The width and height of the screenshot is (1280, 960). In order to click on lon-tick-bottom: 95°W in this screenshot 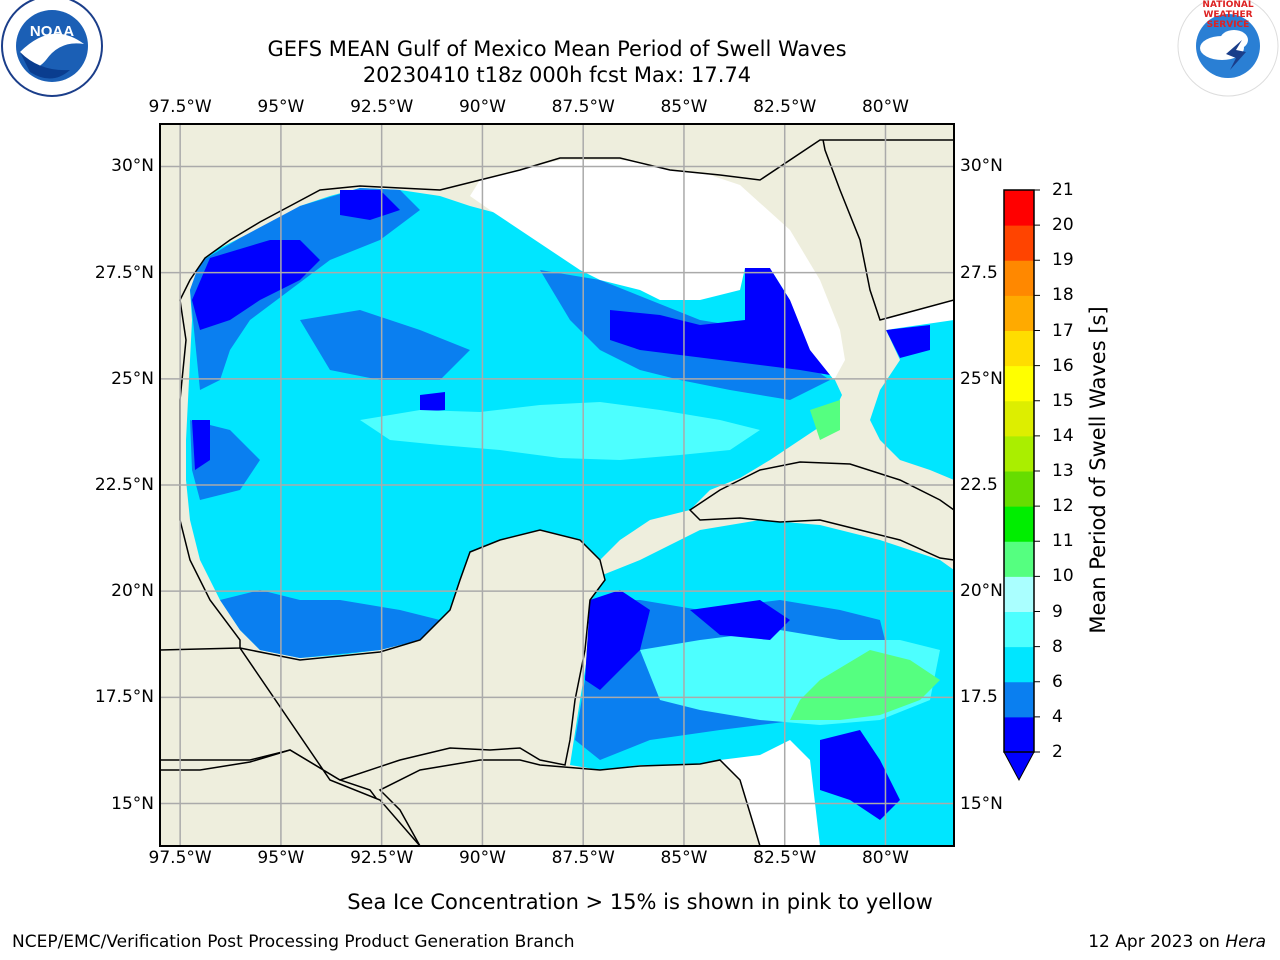, I will do `click(281, 858)`.